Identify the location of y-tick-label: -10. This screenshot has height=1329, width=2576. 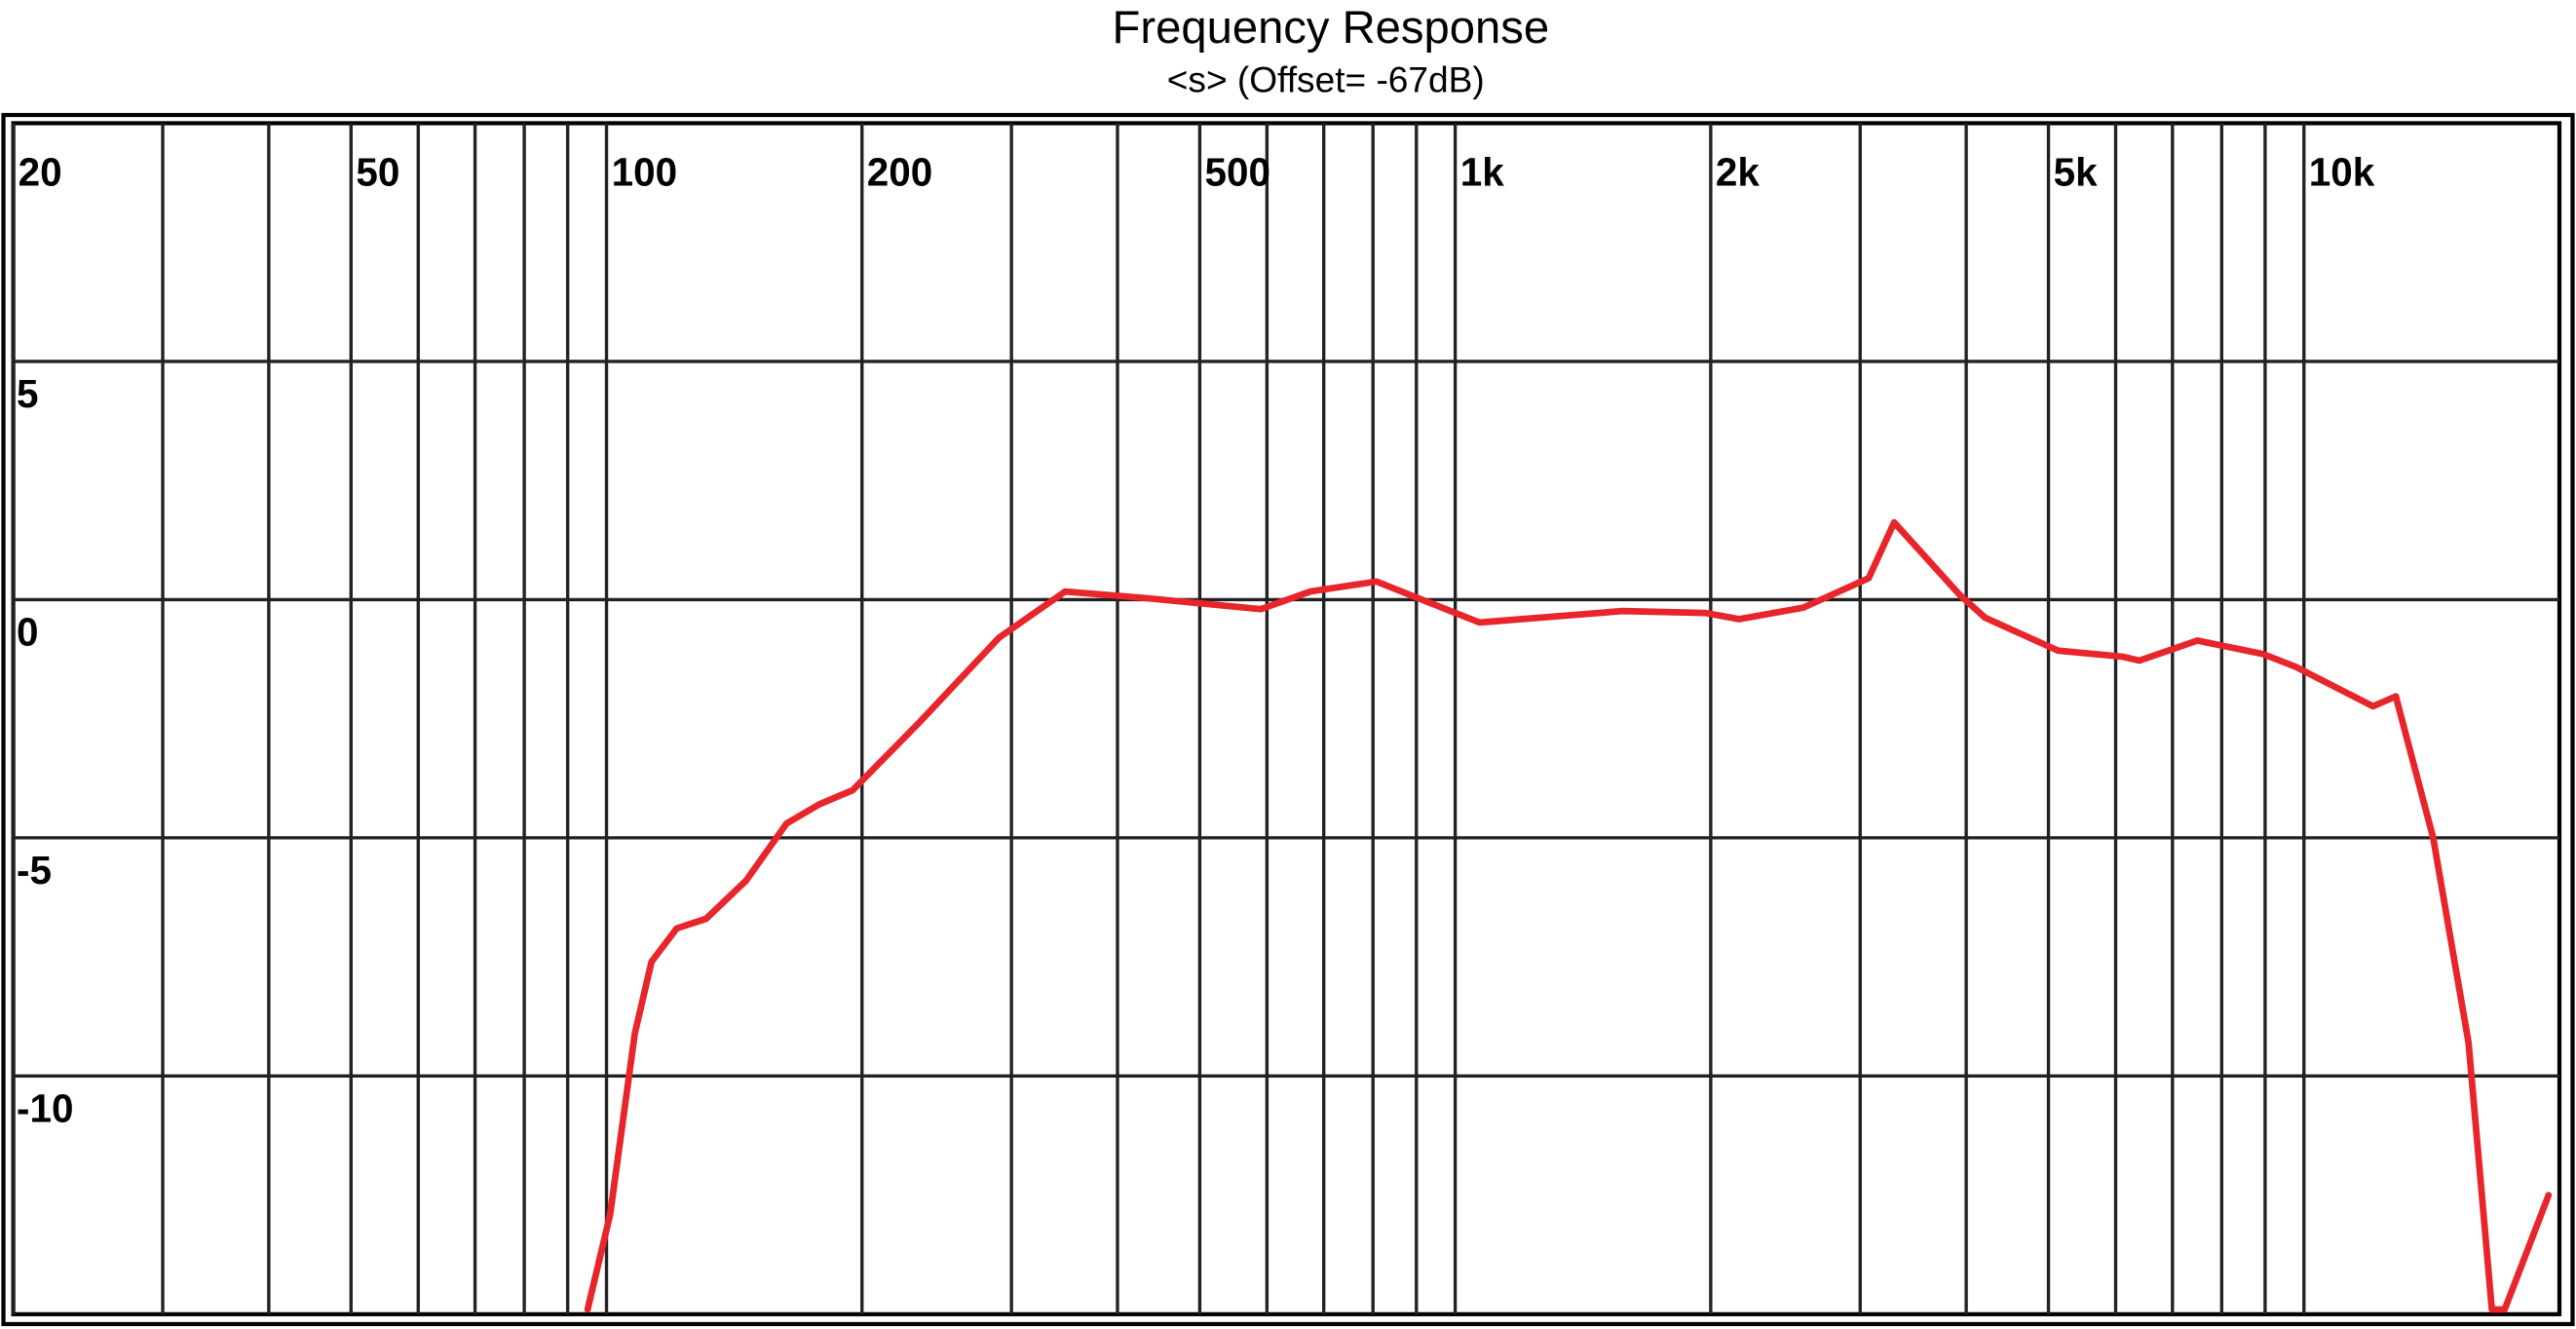
(45, 1109).